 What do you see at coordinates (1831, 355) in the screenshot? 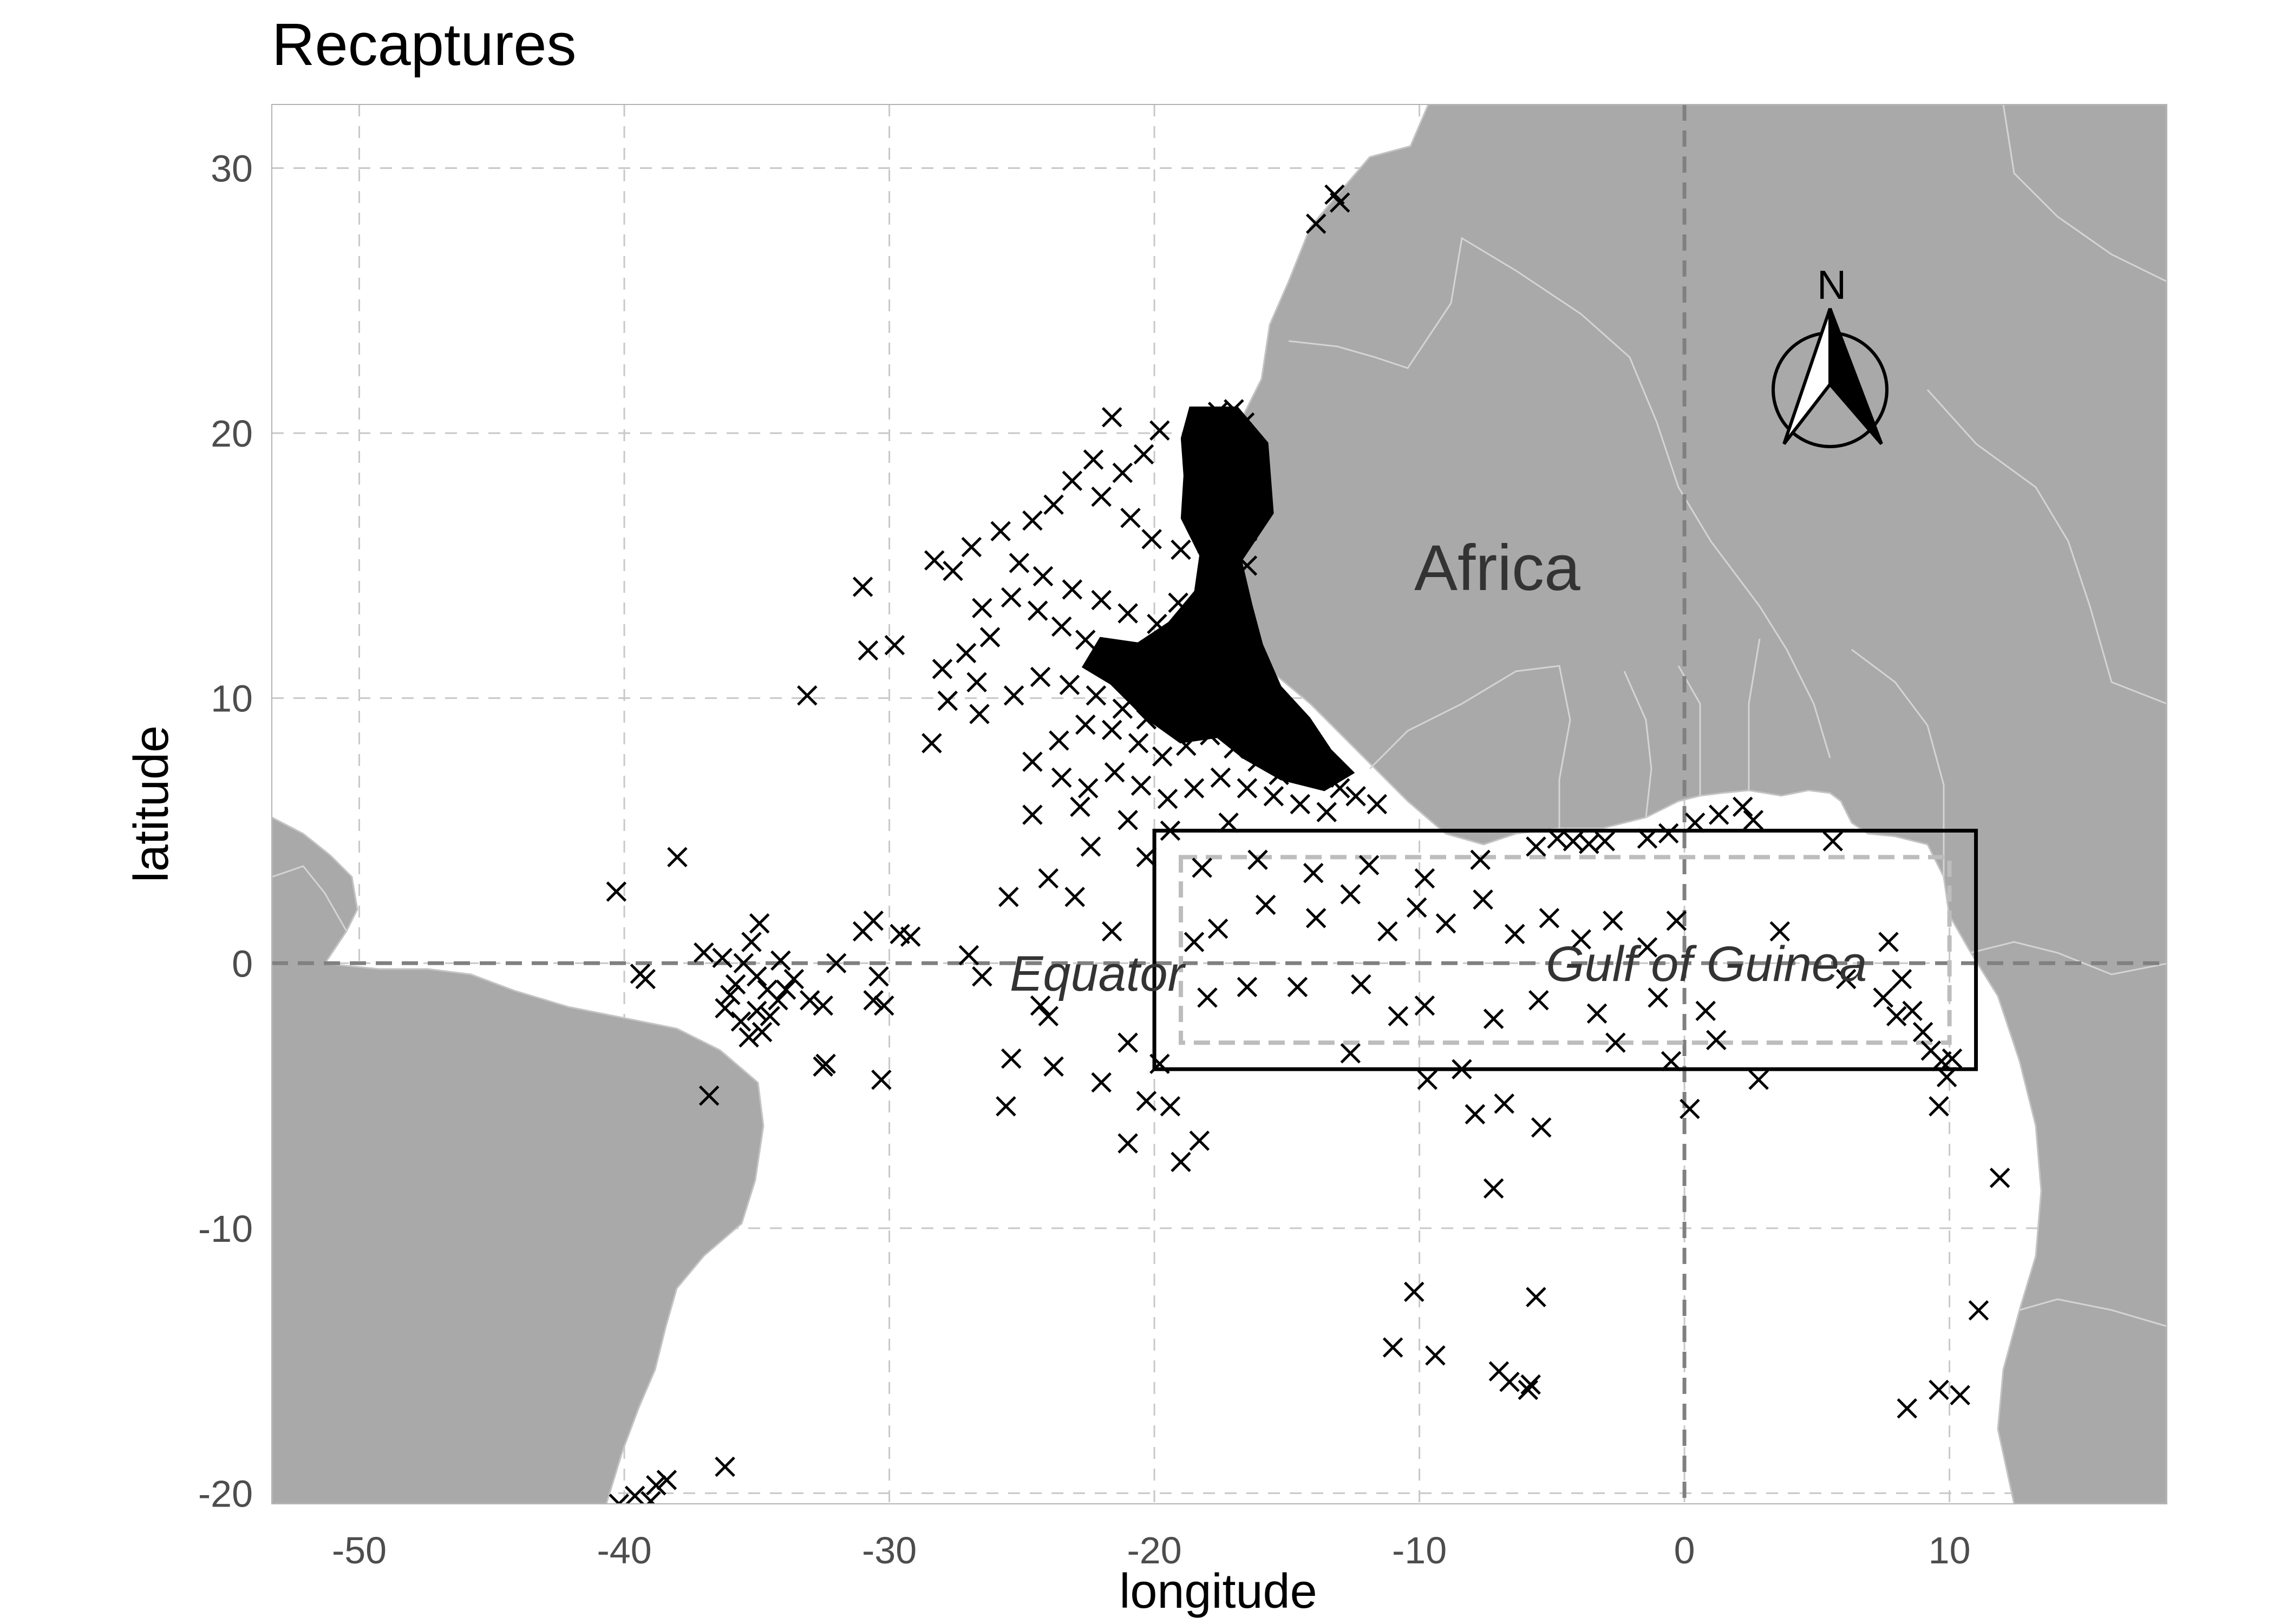
I see `north-arrow: N` at bounding box center [1831, 355].